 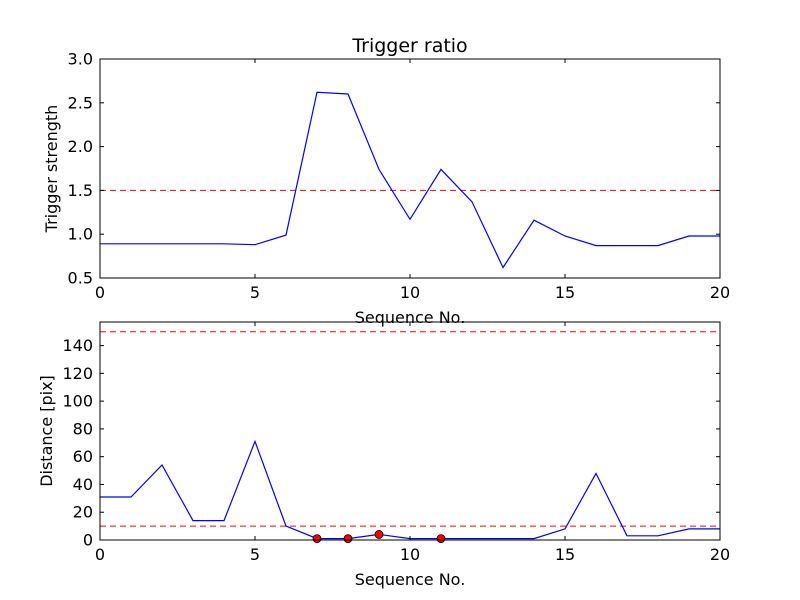 What do you see at coordinates (88, 540) in the screenshot?
I see `y-tick-label: 0` at bounding box center [88, 540].